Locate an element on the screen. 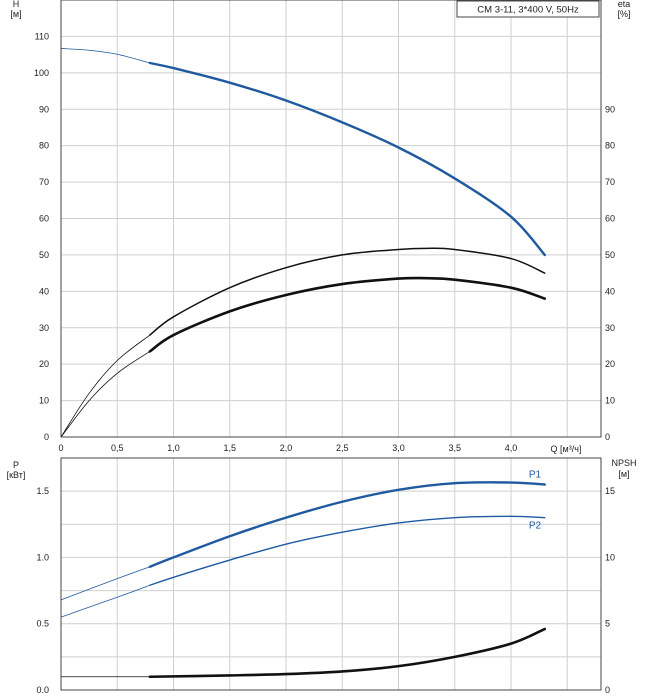 The height and width of the screenshot is (700, 658). p-axis-label: P is located at coordinates (16, 465).